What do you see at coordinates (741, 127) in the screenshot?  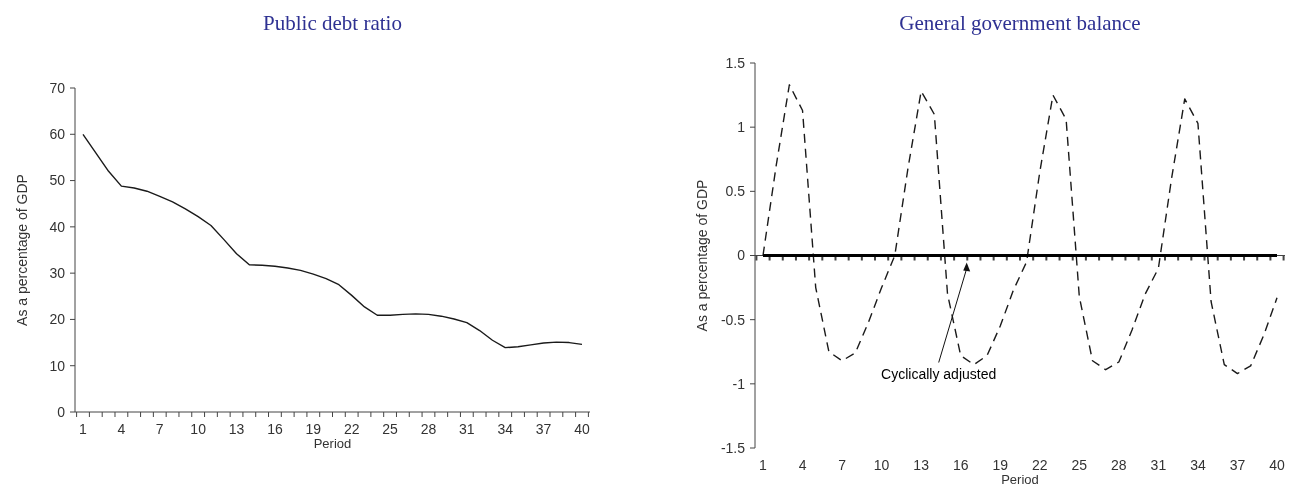 I see `y-tick-label: 1` at bounding box center [741, 127].